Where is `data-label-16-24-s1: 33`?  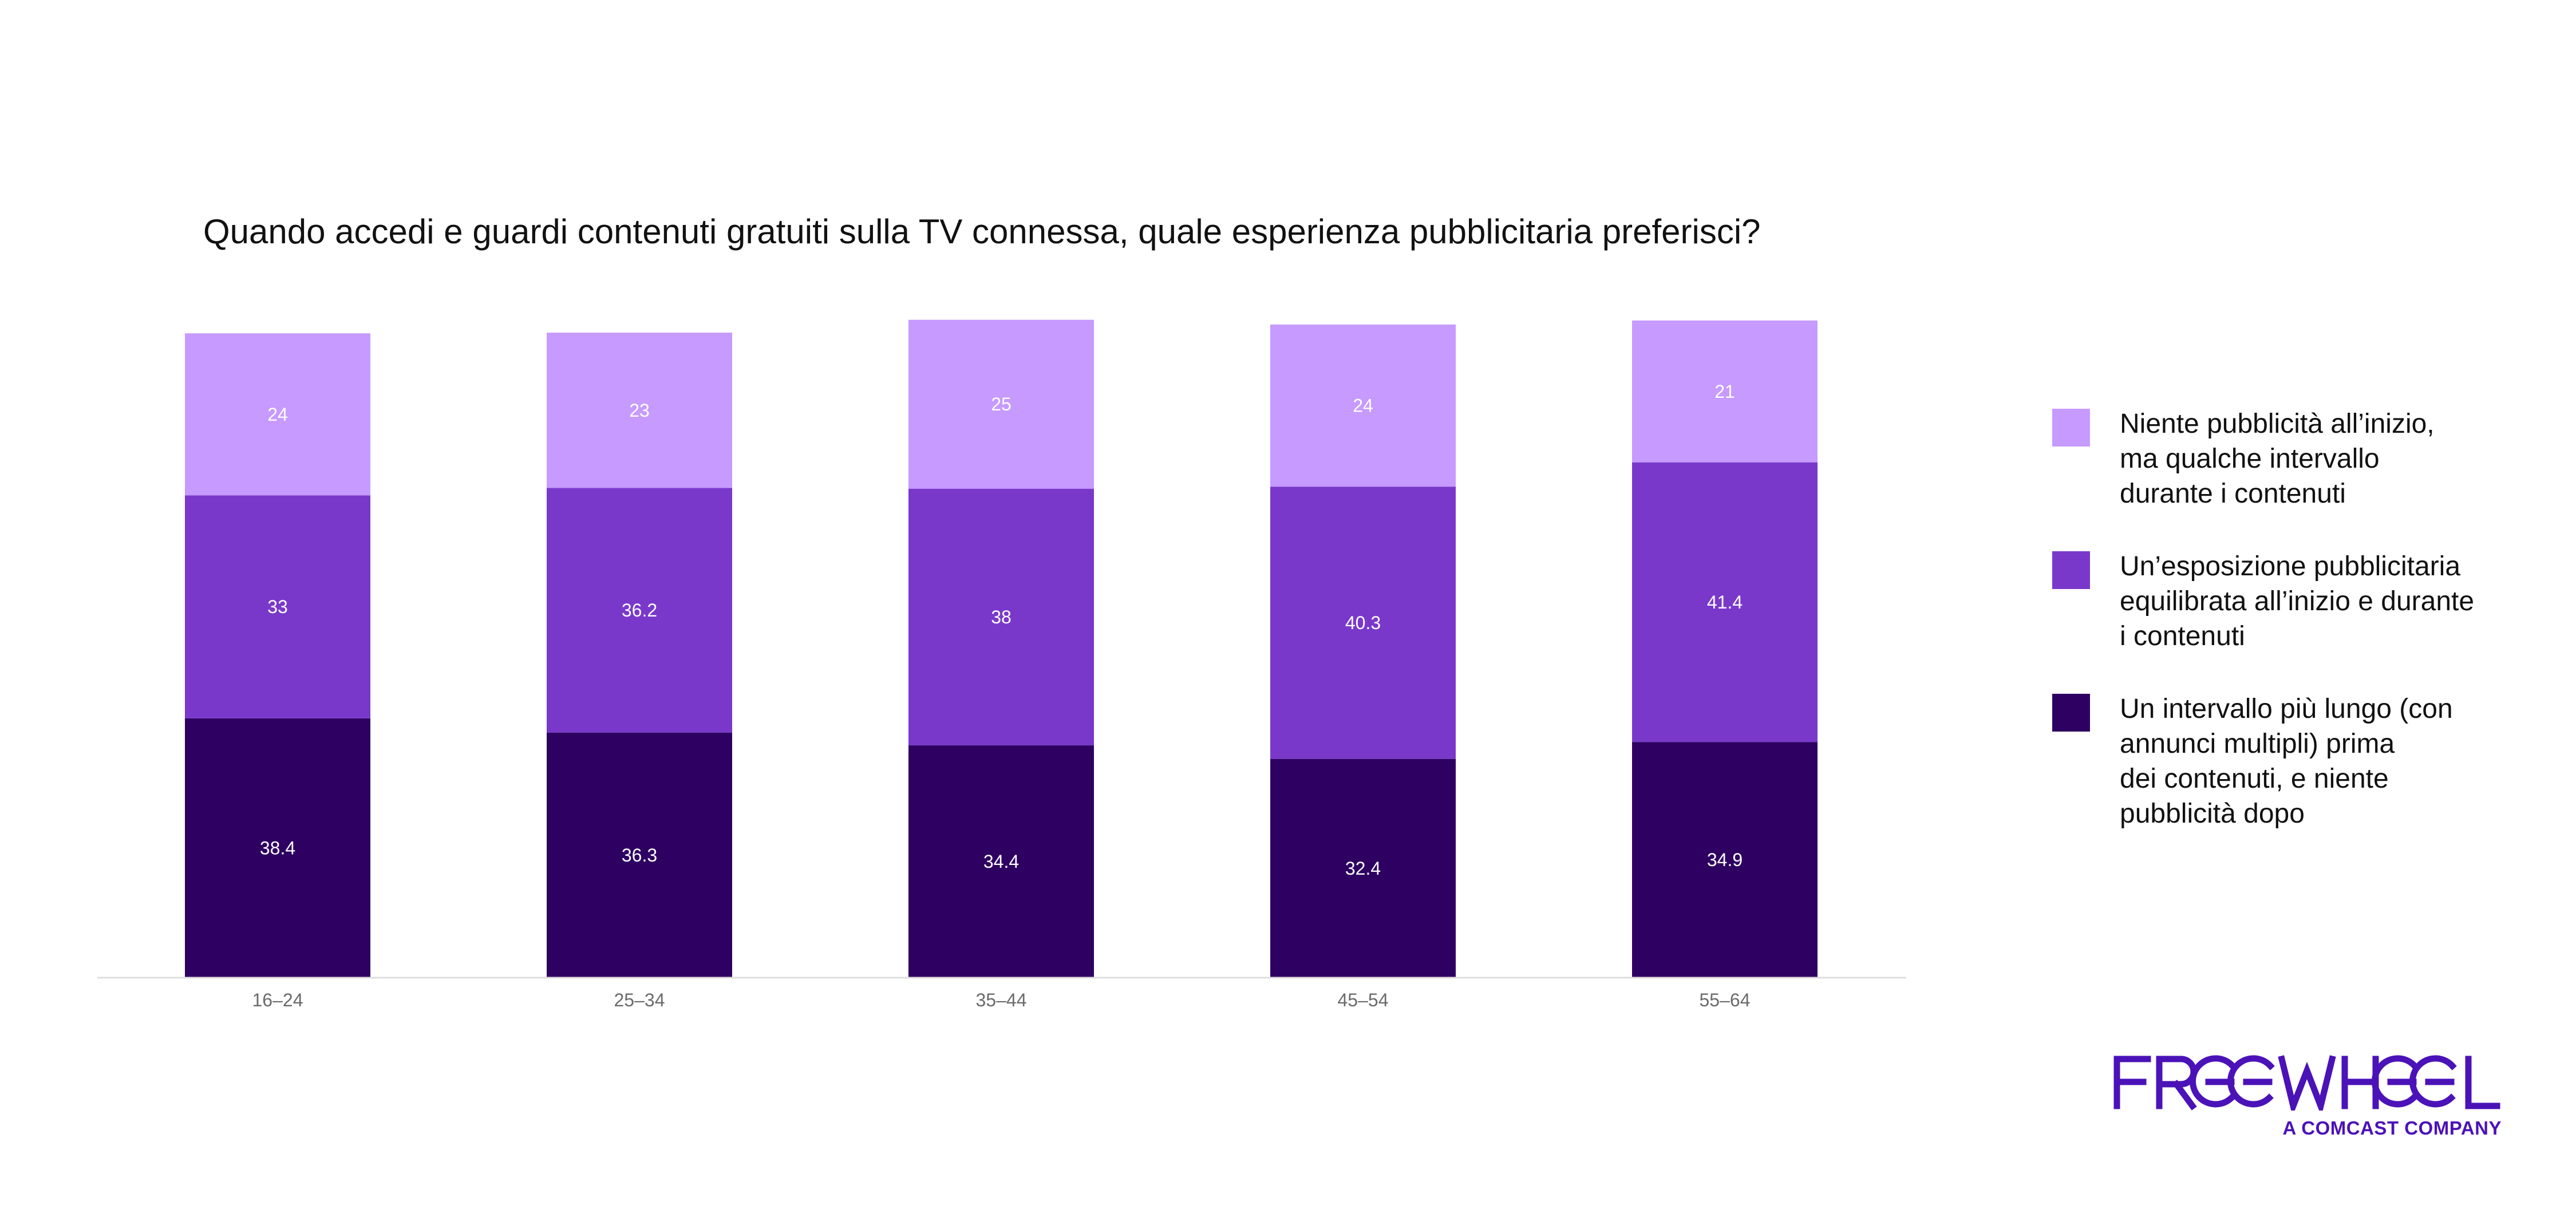 data-label-16-24-s1: 33 is located at coordinates (277, 606).